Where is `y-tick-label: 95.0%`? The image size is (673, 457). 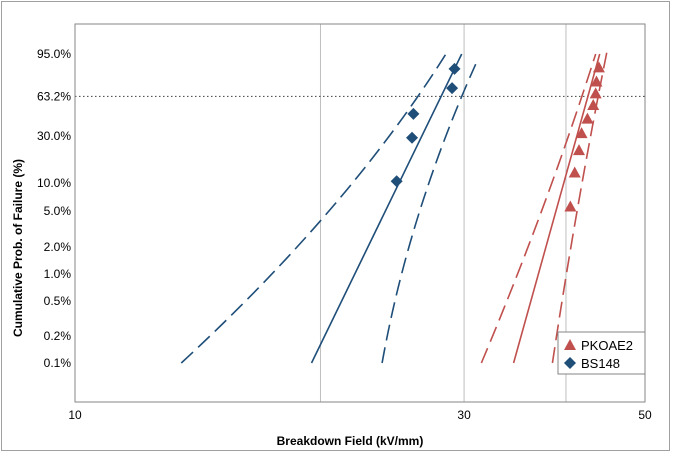 y-tick-label: 95.0% is located at coordinates (54, 54).